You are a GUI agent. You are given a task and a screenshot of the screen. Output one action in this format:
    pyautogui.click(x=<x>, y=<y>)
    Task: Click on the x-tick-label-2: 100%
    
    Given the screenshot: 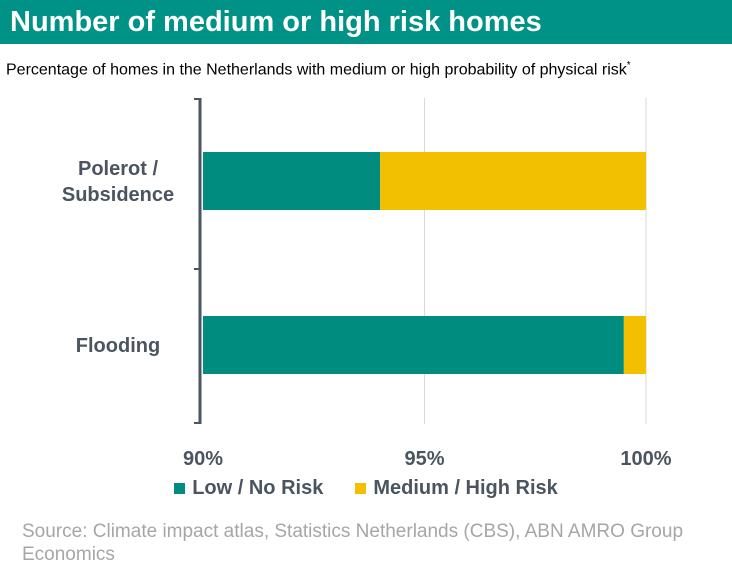 What is the action you would take?
    pyautogui.click(x=645, y=459)
    